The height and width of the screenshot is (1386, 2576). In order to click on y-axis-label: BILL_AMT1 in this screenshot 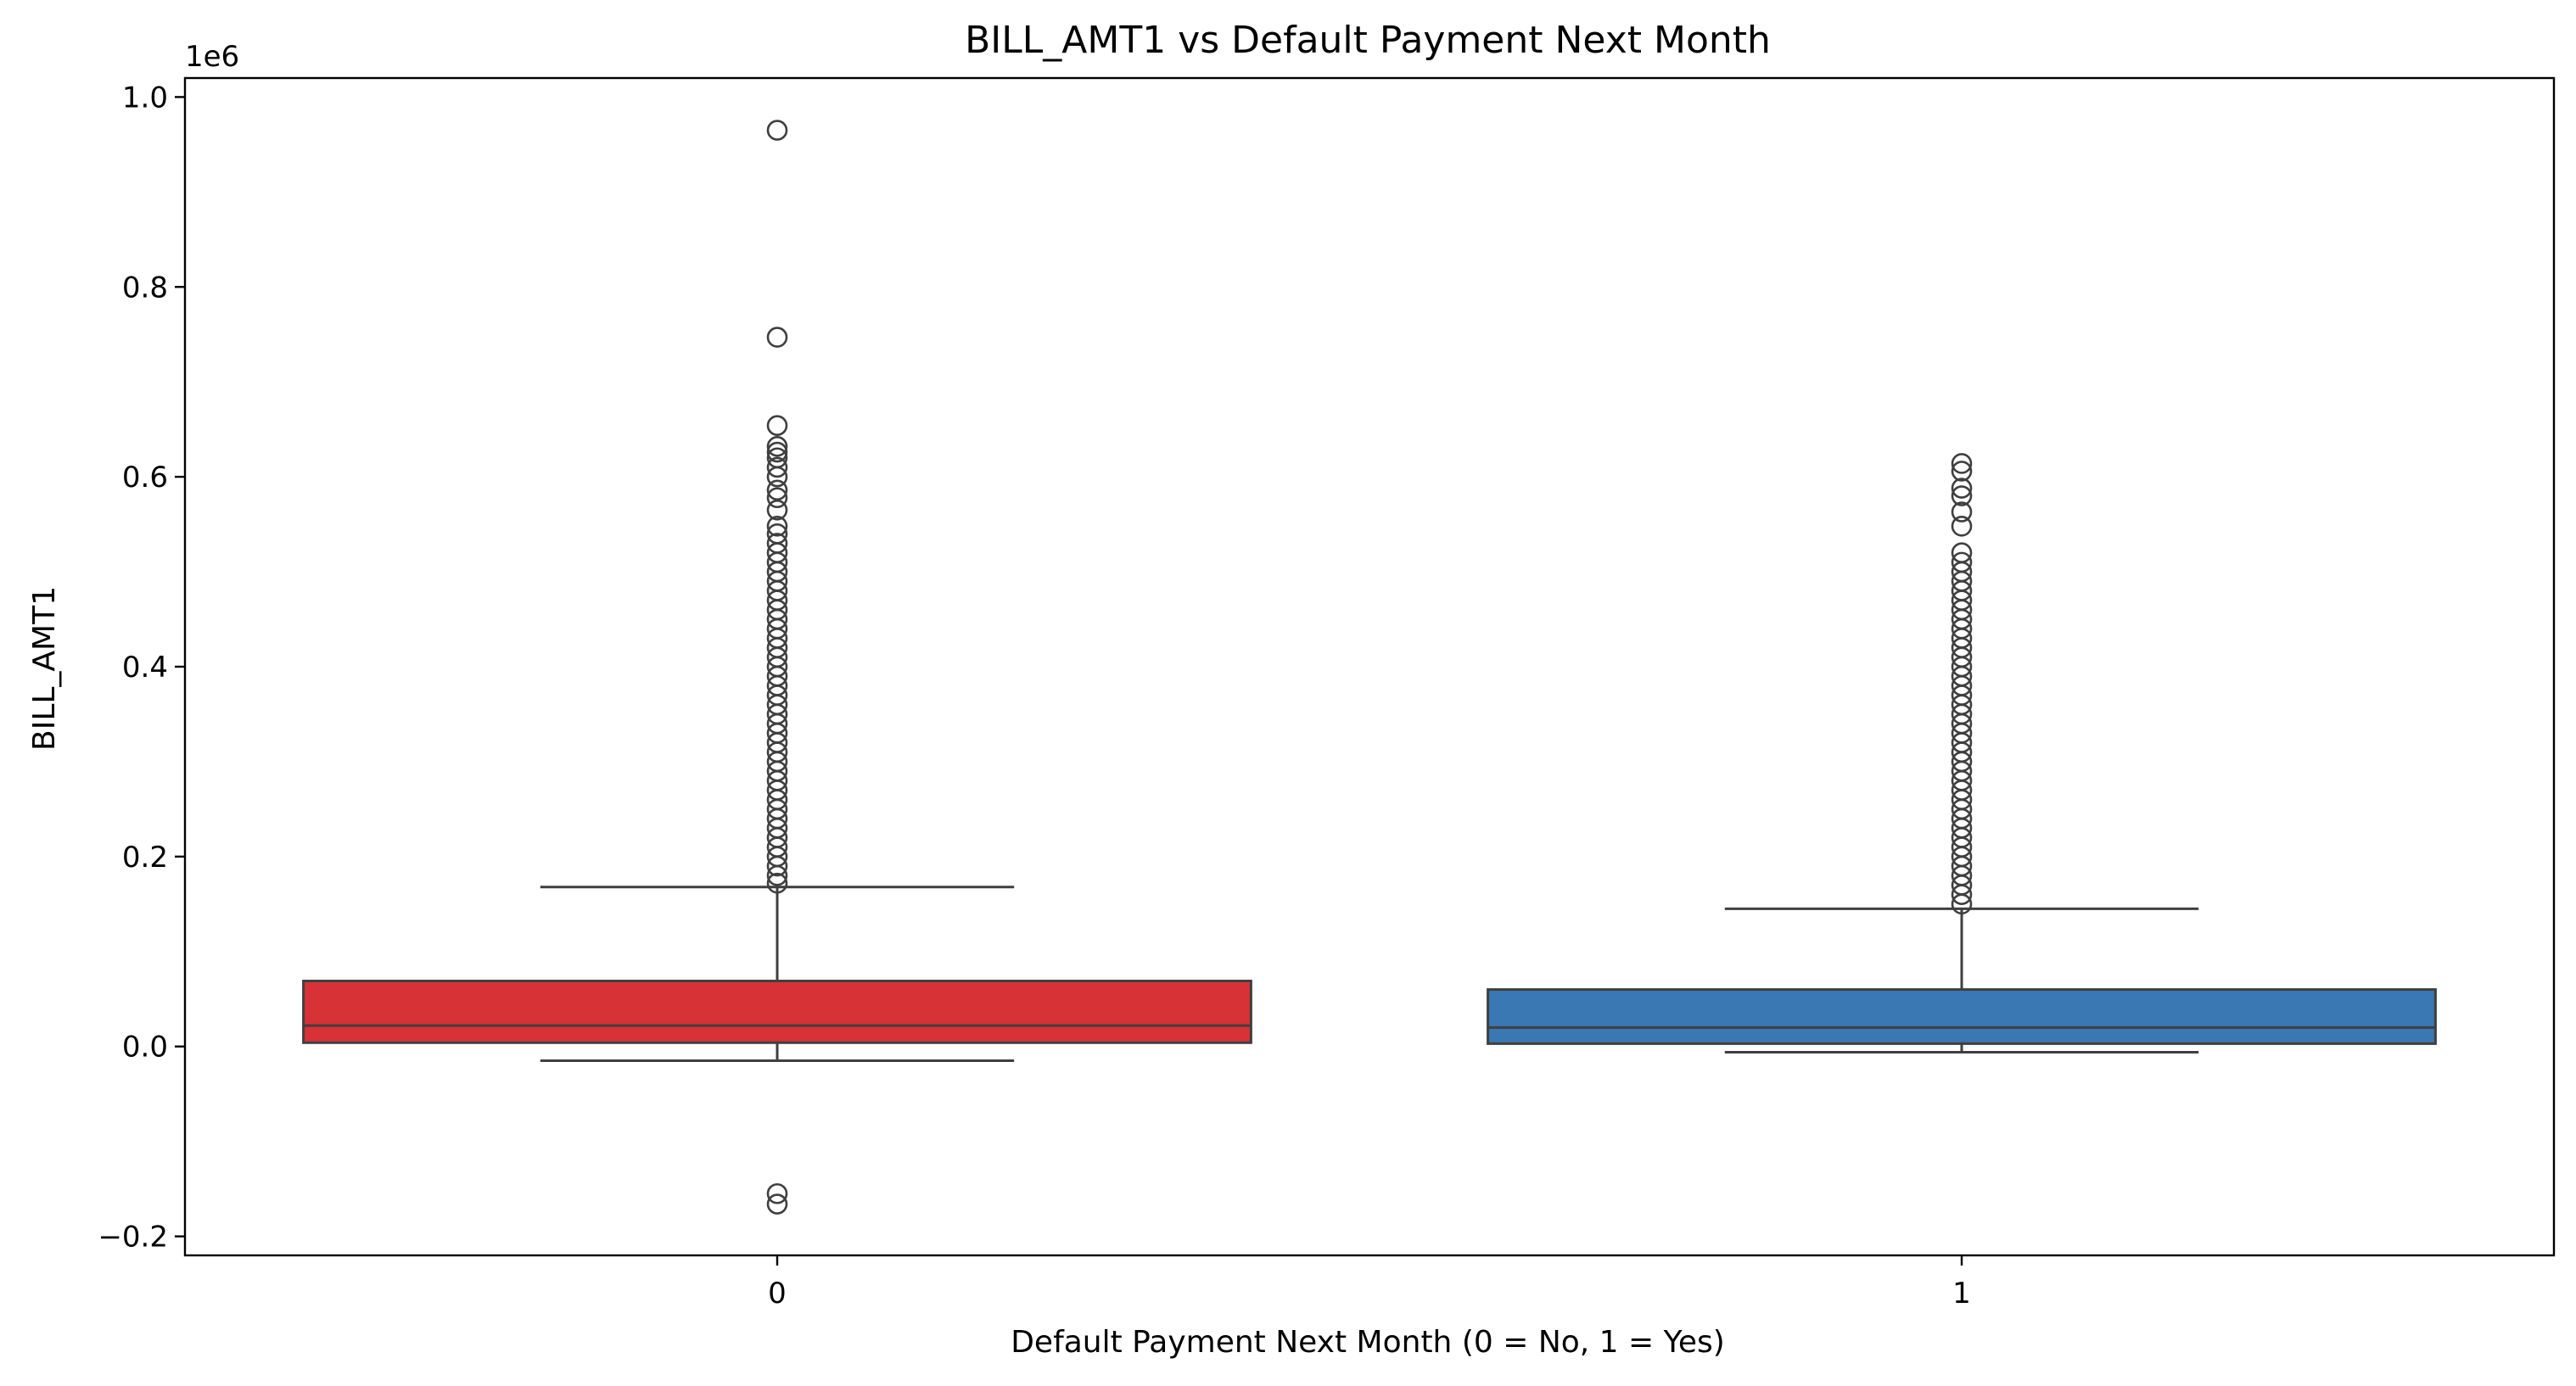, I will do `click(44, 669)`.